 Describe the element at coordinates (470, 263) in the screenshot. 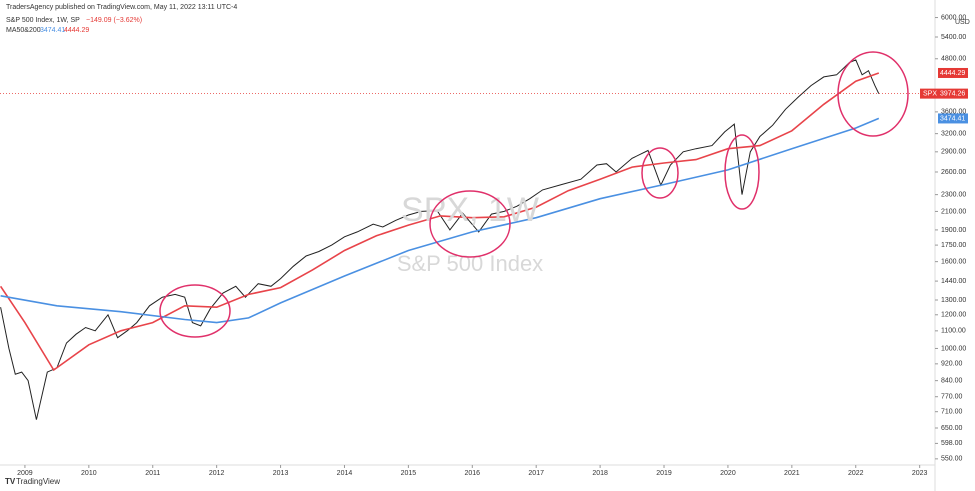

I see `watermark-name: S&P 500 Index` at that location.